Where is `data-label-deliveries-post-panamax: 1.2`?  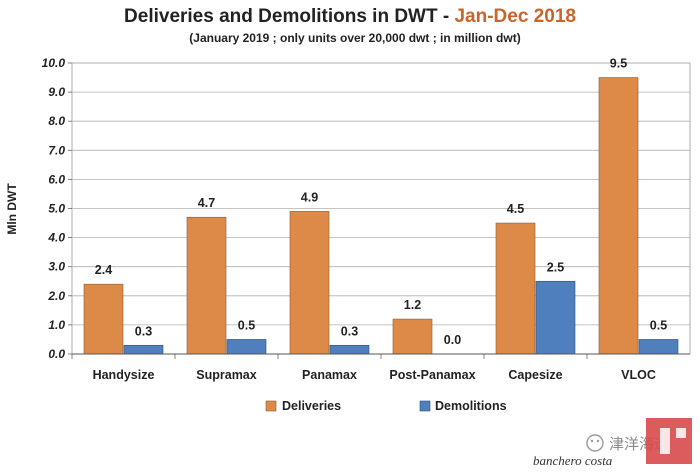 data-label-deliveries-post-panamax: 1.2 is located at coordinates (412, 305).